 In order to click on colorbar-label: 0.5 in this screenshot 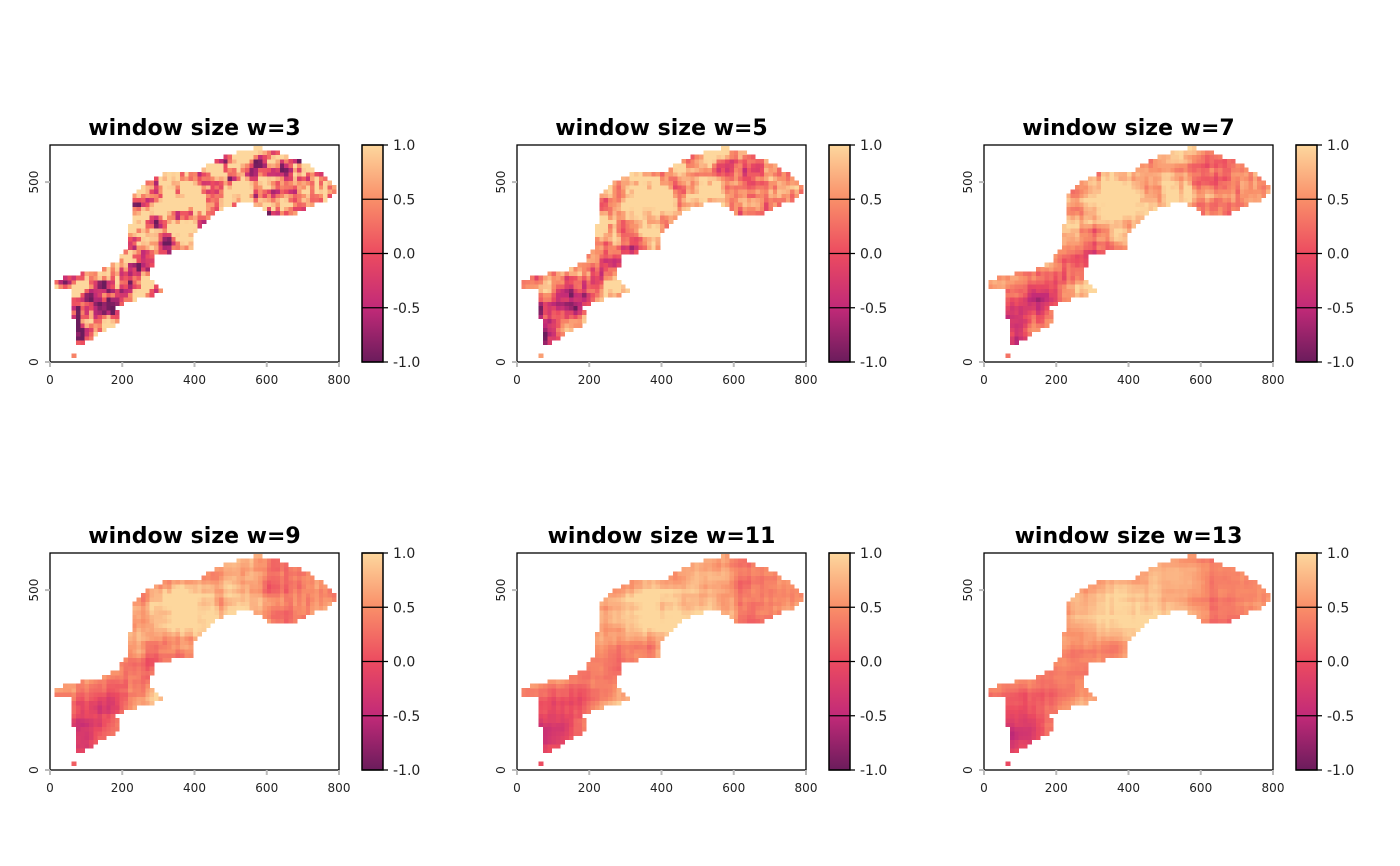, I will do `click(871, 200)`.